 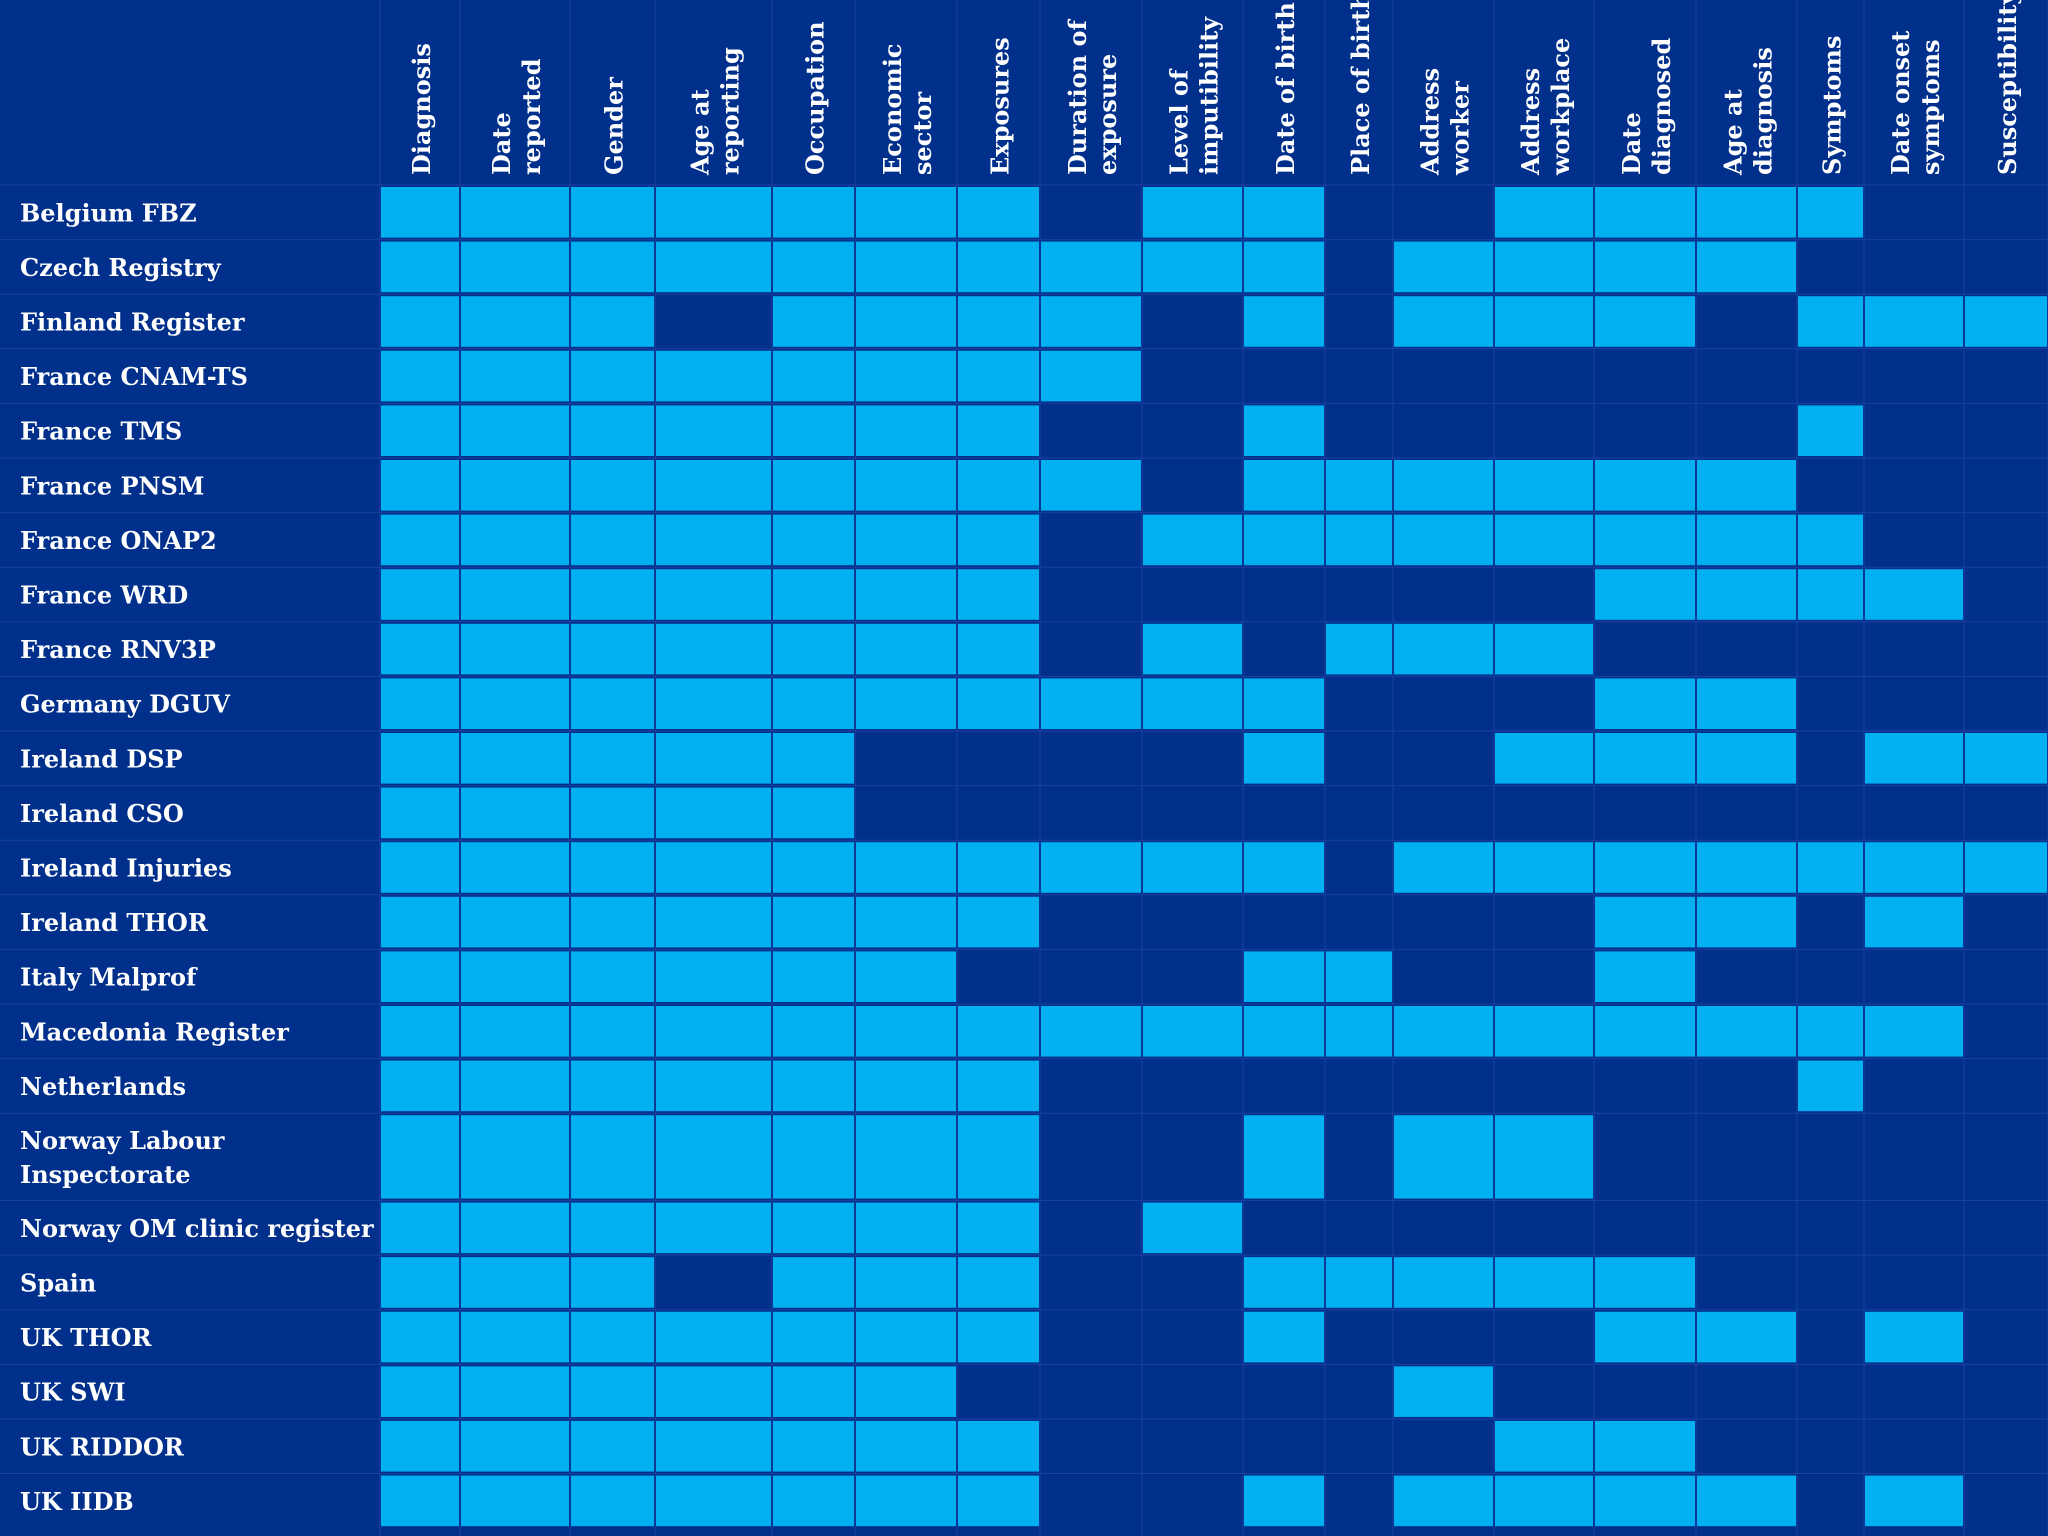 I want to click on row-label: Ireland DSP, so click(x=101, y=758).